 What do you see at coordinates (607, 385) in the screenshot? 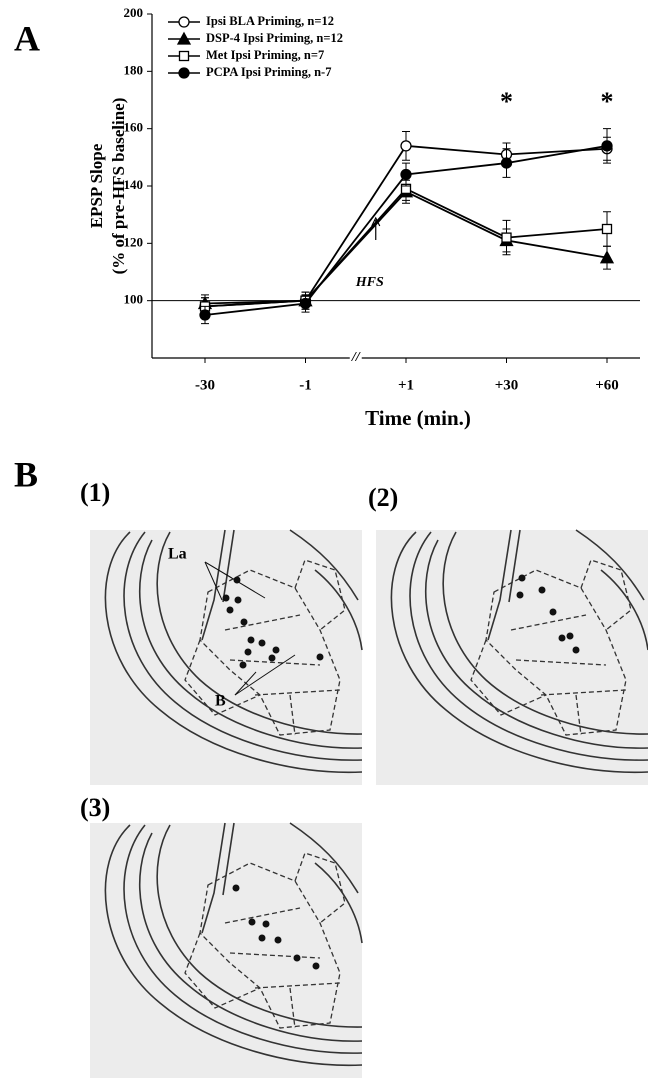
I see `x-tick-label: +60` at bounding box center [607, 385].